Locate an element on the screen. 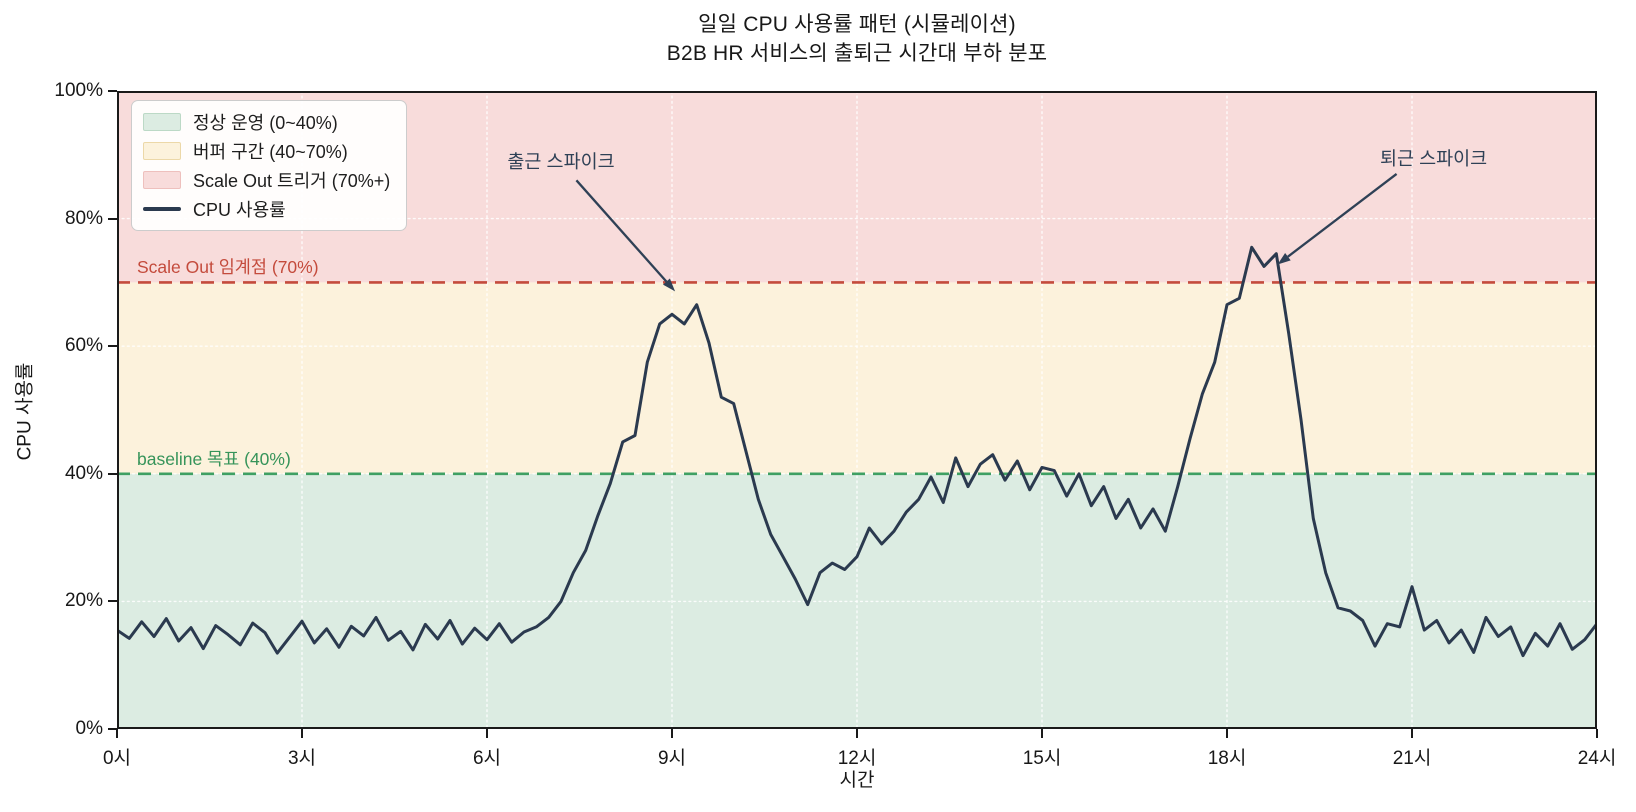  x-tick-label: 18시 is located at coordinates (1227, 758).